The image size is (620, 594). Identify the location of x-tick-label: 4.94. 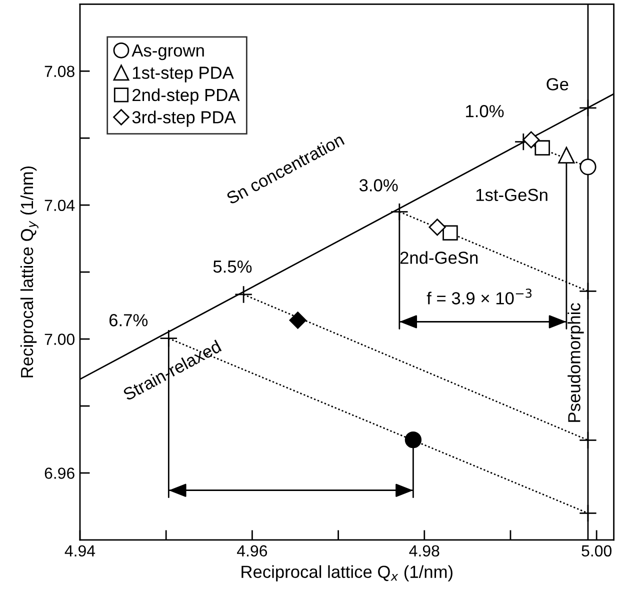
(80, 551).